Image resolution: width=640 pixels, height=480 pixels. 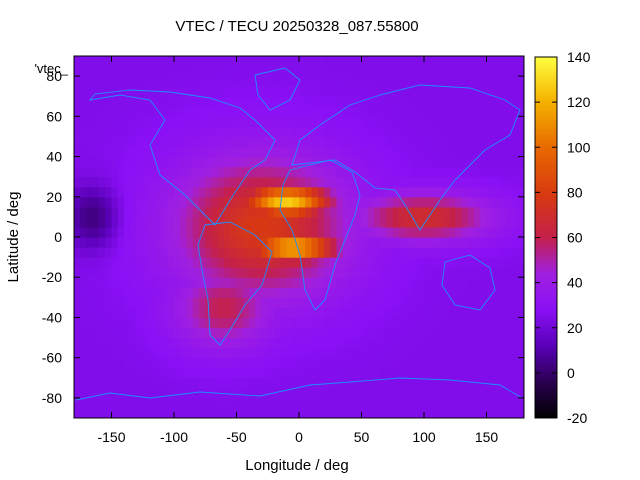 What do you see at coordinates (296, 26) in the screenshot?
I see `chart-title: VTEC / TECU 20250328_087.55800` at bounding box center [296, 26].